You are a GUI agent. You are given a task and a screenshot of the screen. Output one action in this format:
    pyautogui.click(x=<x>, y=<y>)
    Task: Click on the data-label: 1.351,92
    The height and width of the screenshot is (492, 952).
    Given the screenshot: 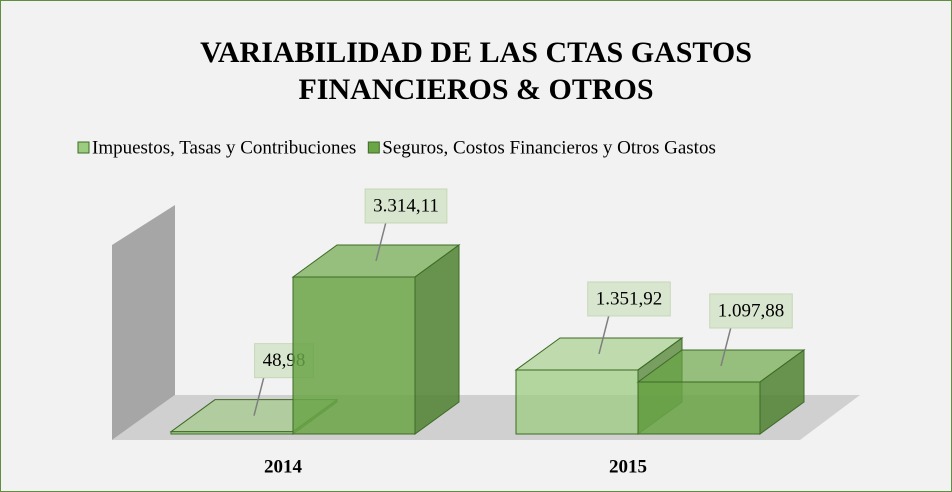 What is the action you would take?
    pyautogui.click(x=629, y=298)
    